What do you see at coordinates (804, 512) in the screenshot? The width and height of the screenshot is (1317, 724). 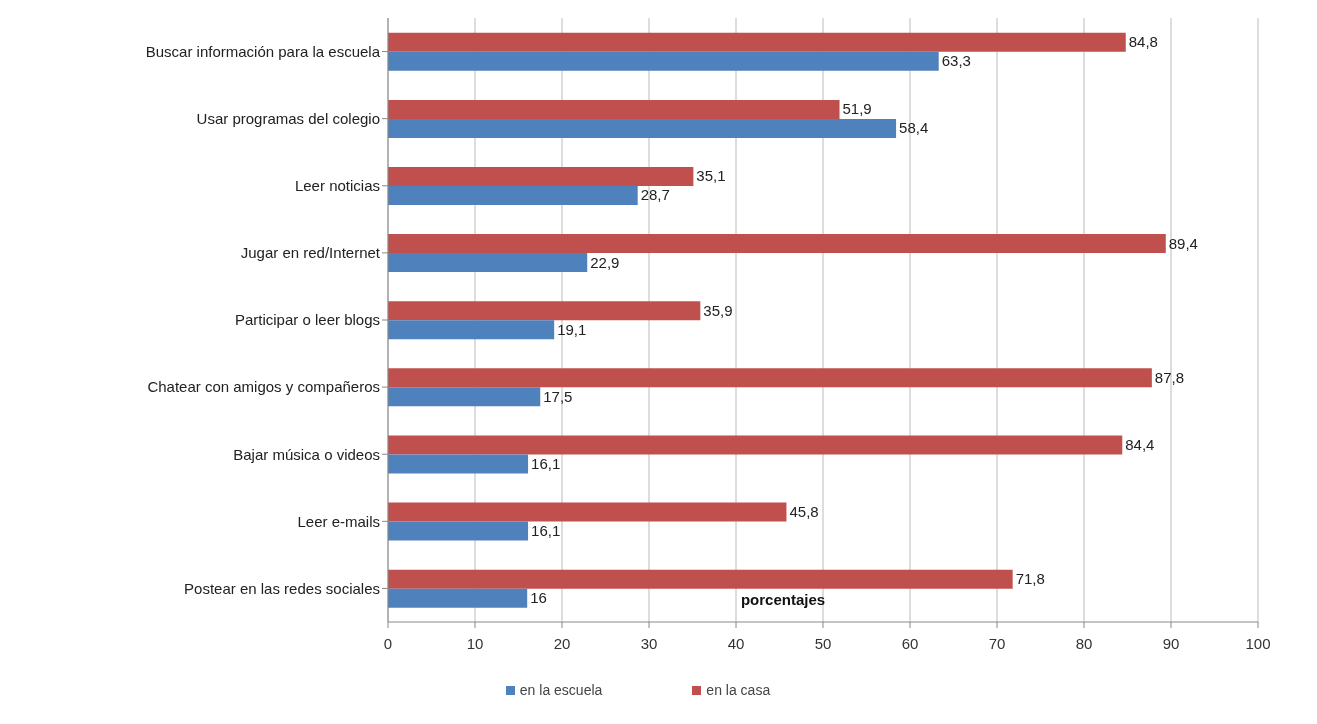 I see `data-label: 45,8` at bounding box center [804, 512].